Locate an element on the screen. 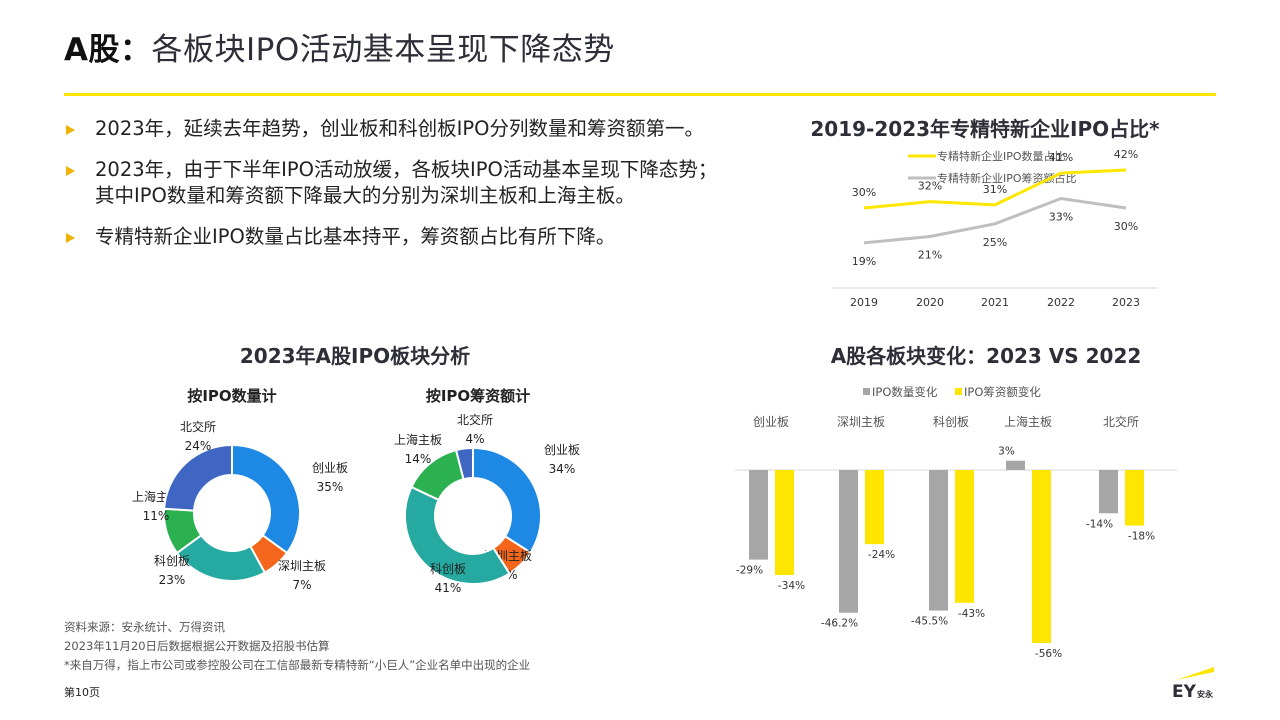 The image size is (1280, 720). line-data-label: 31% is located at coordinates (995, 189).